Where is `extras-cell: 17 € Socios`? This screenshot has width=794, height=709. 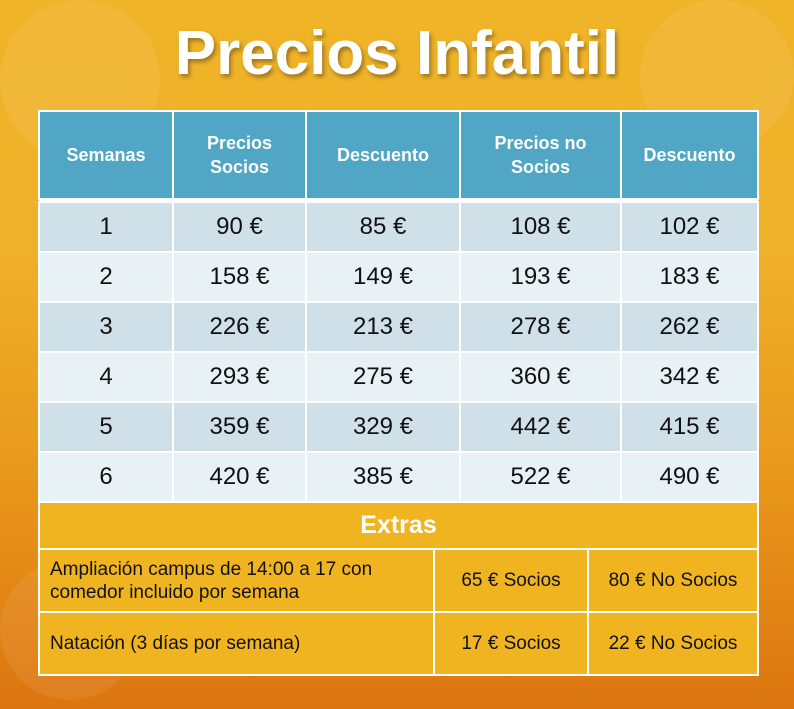
extras-cell: 17 € Socios is located at coordinates (511, 643).